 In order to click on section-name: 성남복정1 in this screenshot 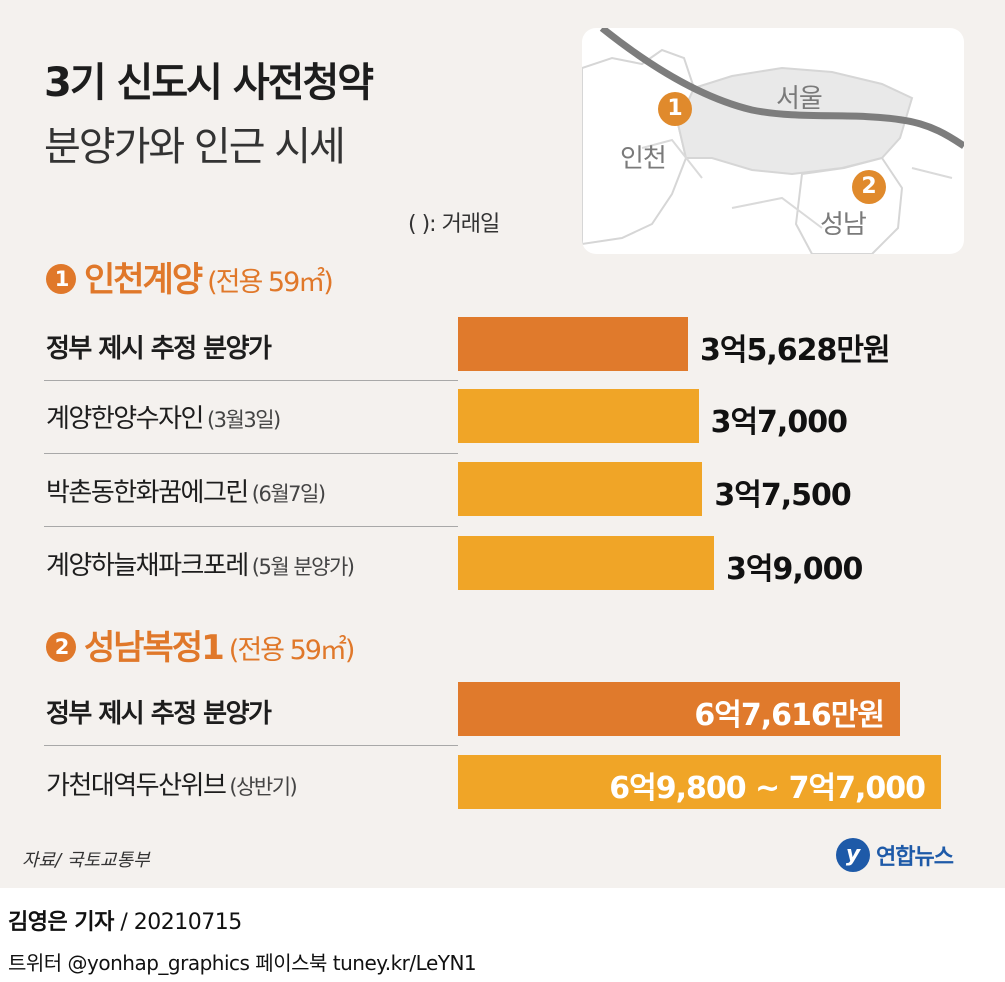, I will do `click(154, 648)`.